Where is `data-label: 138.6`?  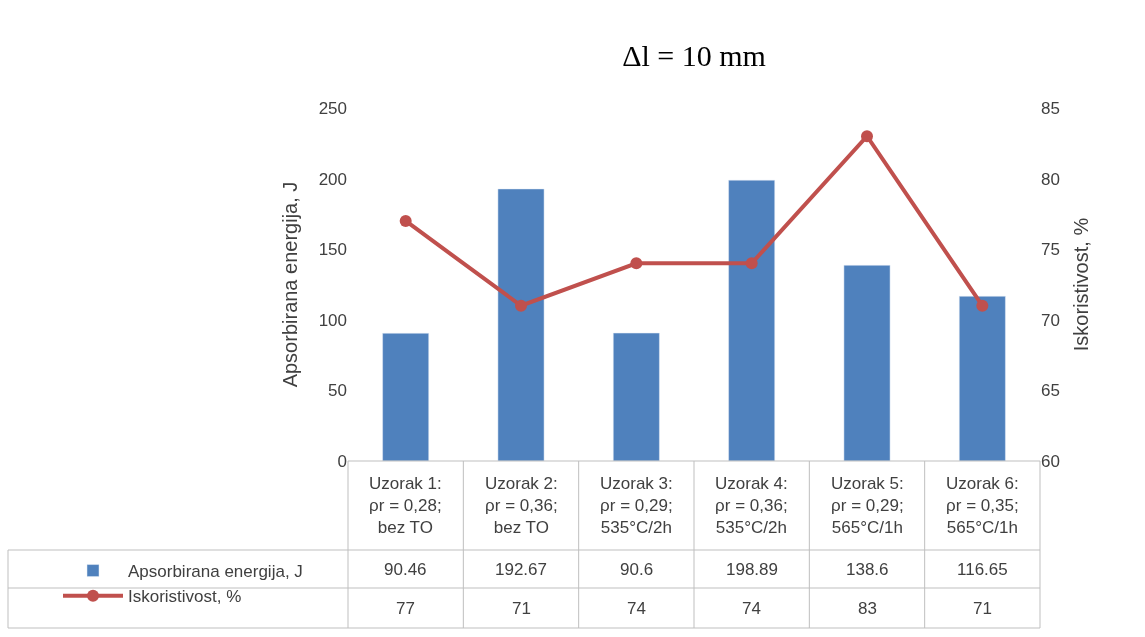
data-label: 138.6 is located at coordinates (867, 569).